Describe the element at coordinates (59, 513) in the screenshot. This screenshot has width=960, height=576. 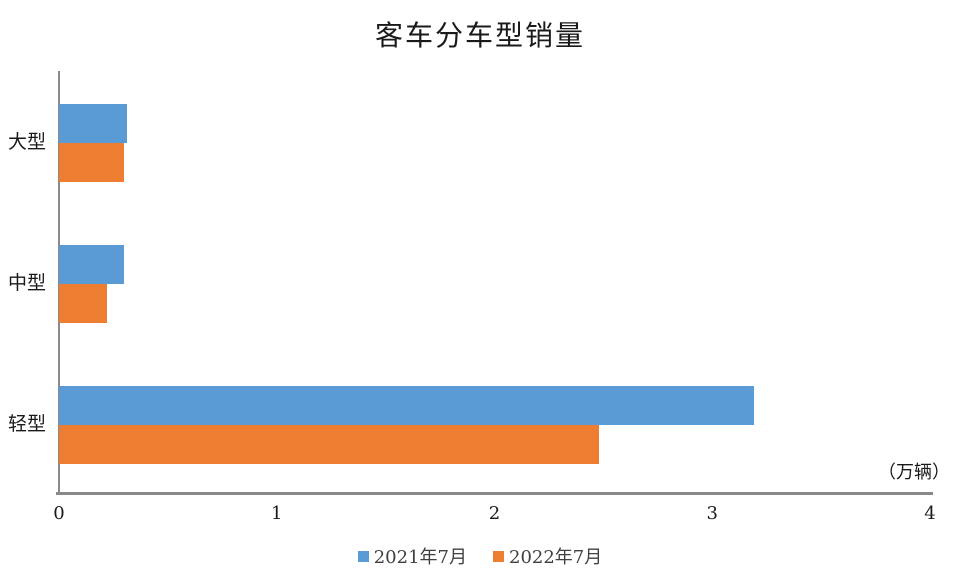
I see `x-tick-0: 0` at that location.